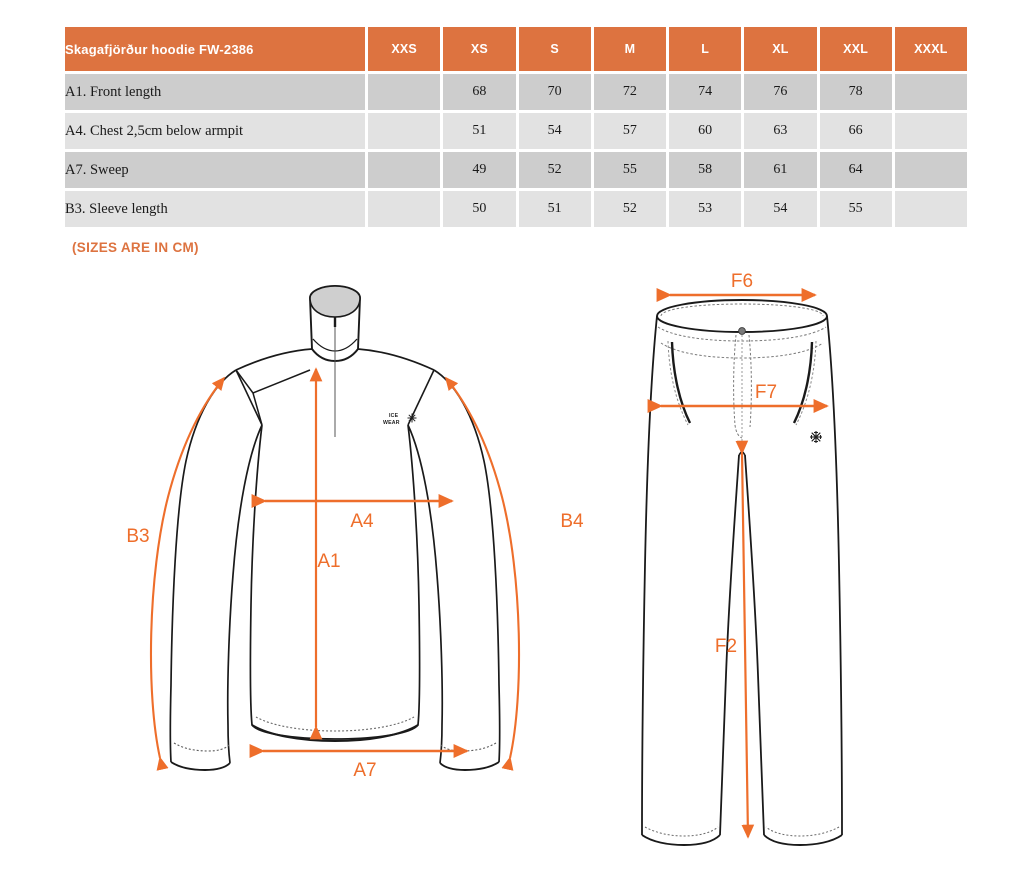 The height and width of the screenshot is (890, 1032). I want to click on brand-line-2: WEAR, so click(391, 423).